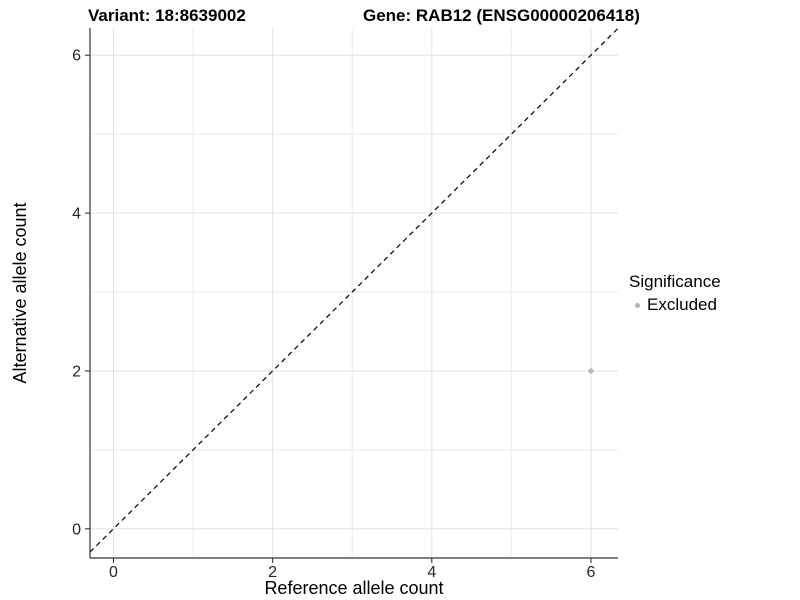  Describe the element at coordinates (501, 15) in the screenshot. I see `gene-title: Gene: RAB12 (ENSG00000206418)` at that location.